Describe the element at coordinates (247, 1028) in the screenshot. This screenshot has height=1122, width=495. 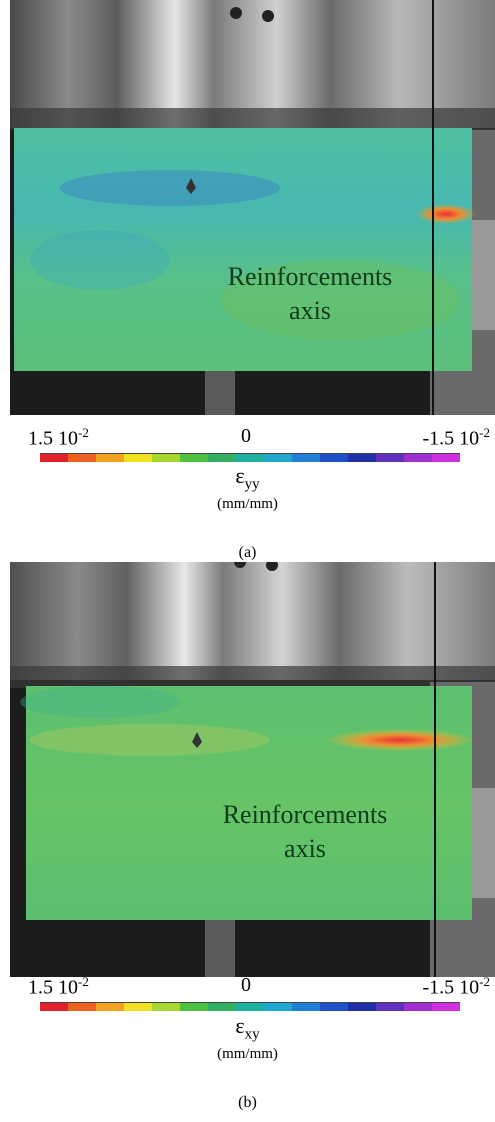
I see `strain-component-label: εxy` at that location.